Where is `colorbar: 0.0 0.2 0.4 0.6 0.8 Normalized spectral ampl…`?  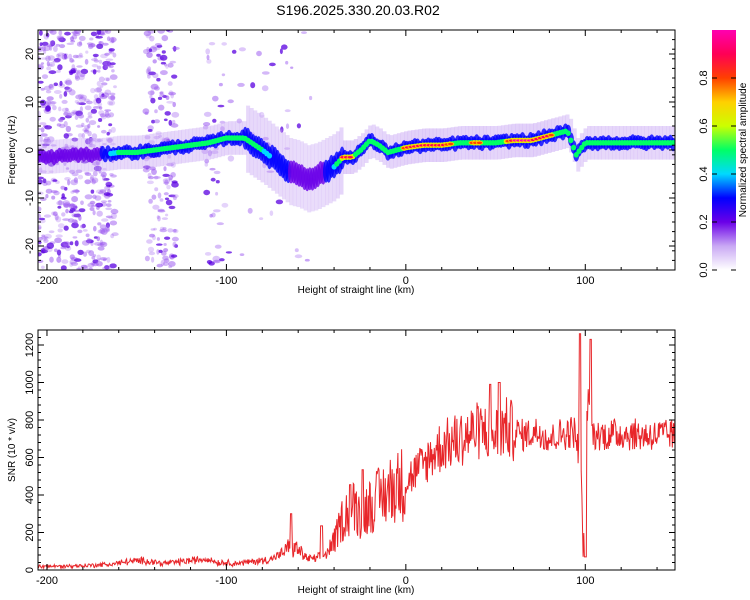
colorbar: 0.0 0.2 0.4 0.6 0.8 Normalized spectral ampl… is located at coordinates (723, 154).